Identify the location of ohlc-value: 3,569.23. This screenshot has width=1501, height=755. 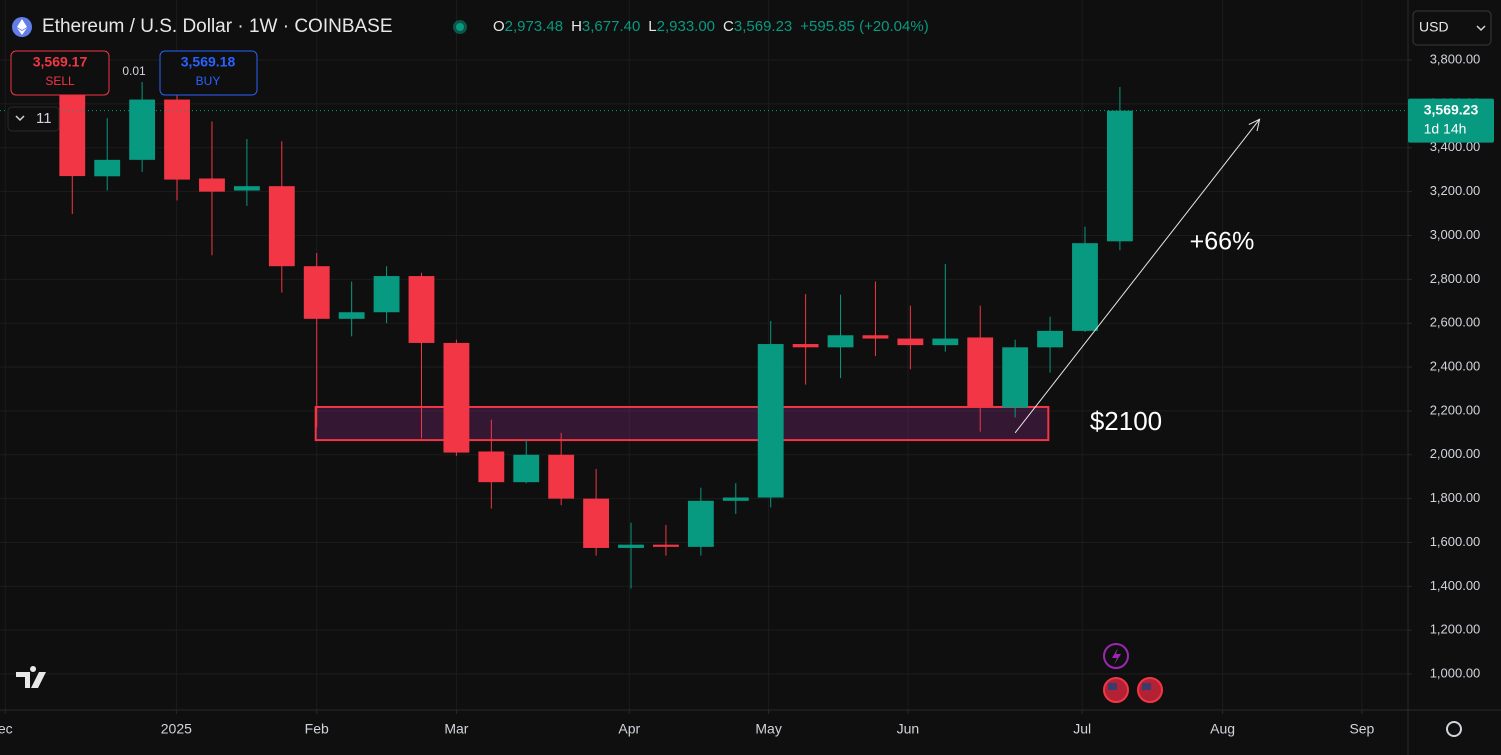
(763, 26).